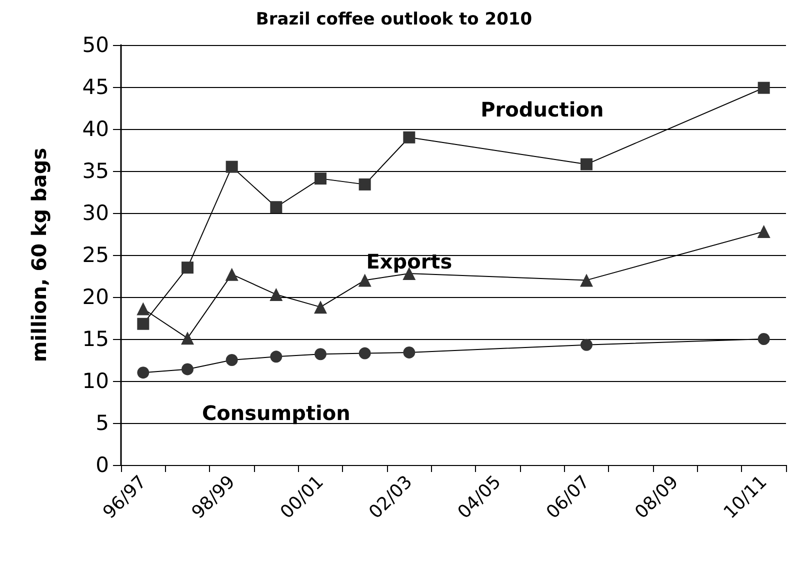 This screenshot has width=788, height=564. What do you see at coordinates (102, 465) in the screenshot?
I see `y-tick-label: 0` at bounding box center [102, 465].